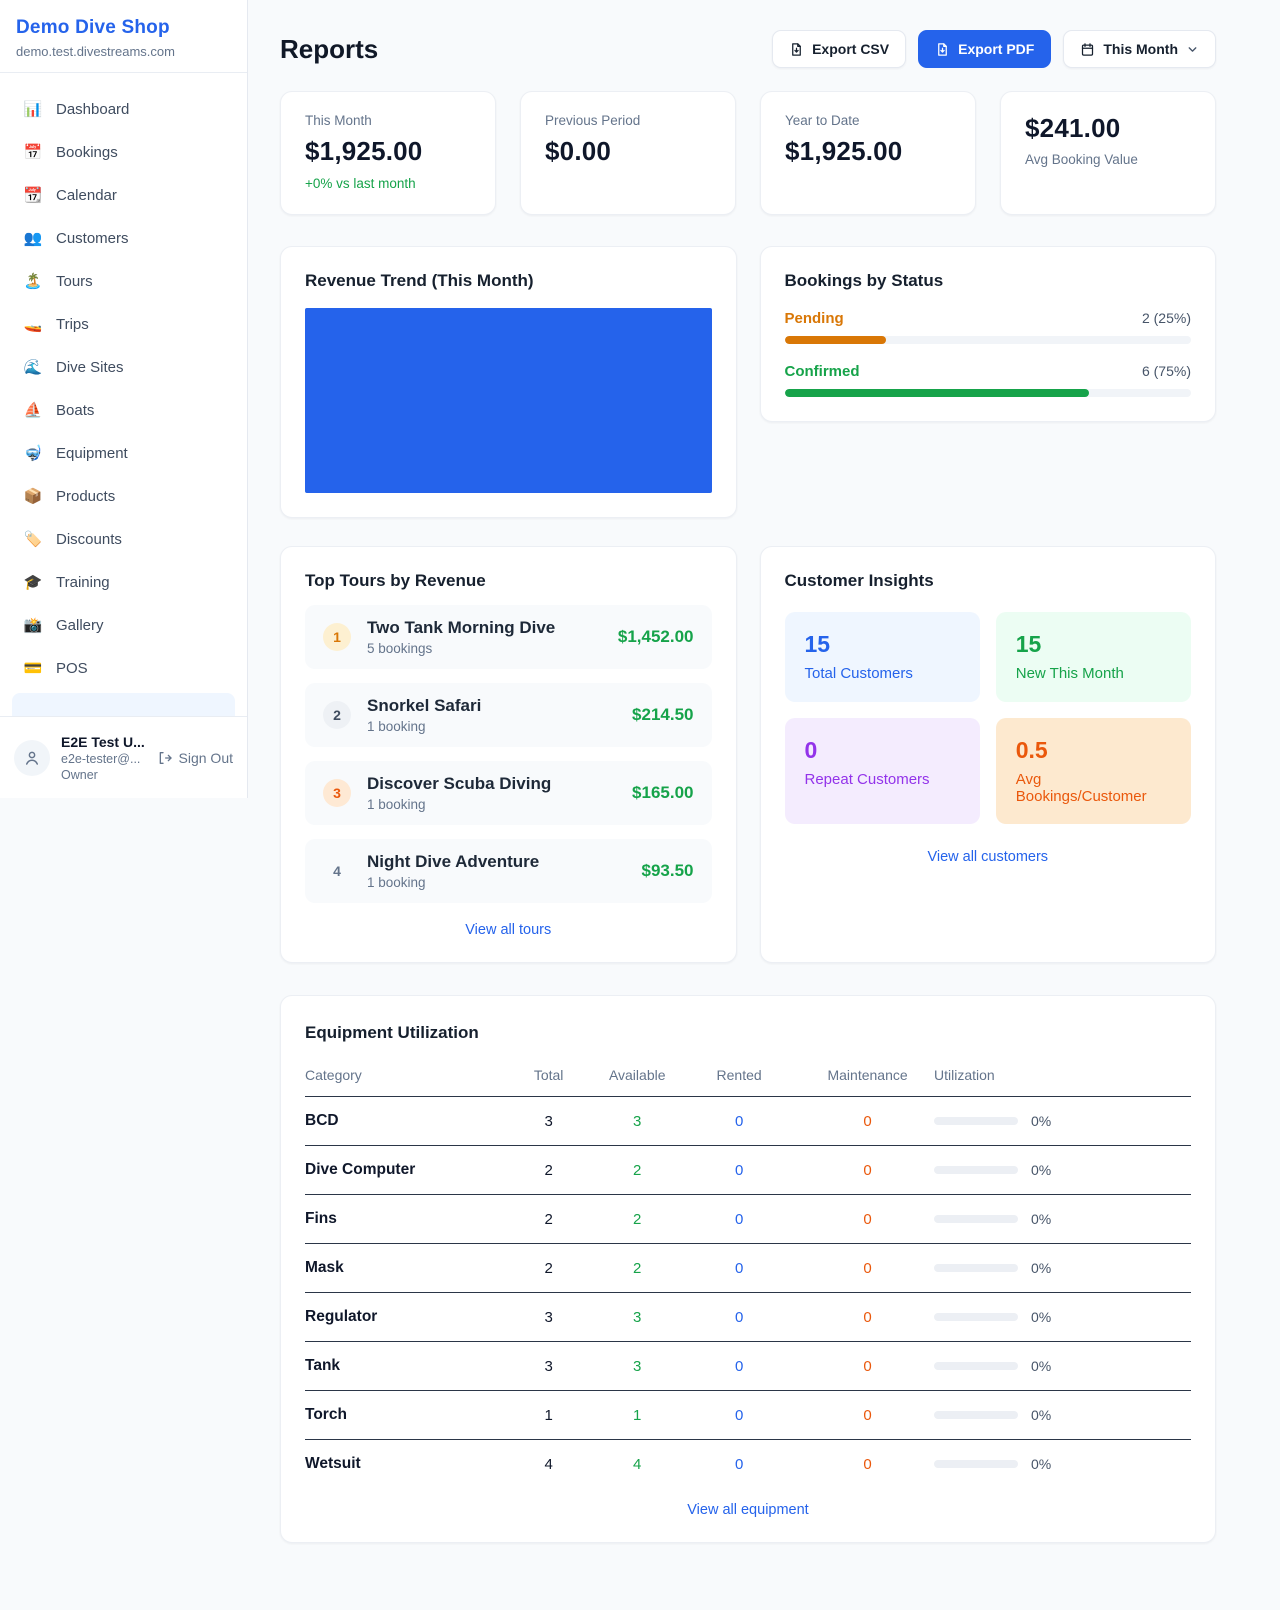  Describe the element at coordinates (33, 152) in the screenshot. I see `calendar-date-icon: 📅` at that location.